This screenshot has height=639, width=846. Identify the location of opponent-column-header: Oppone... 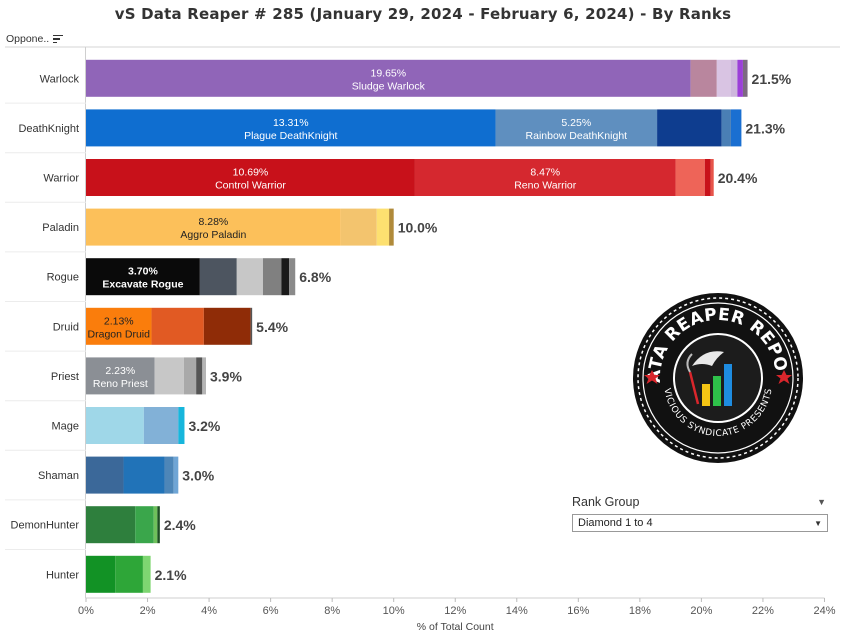
(35, 39).